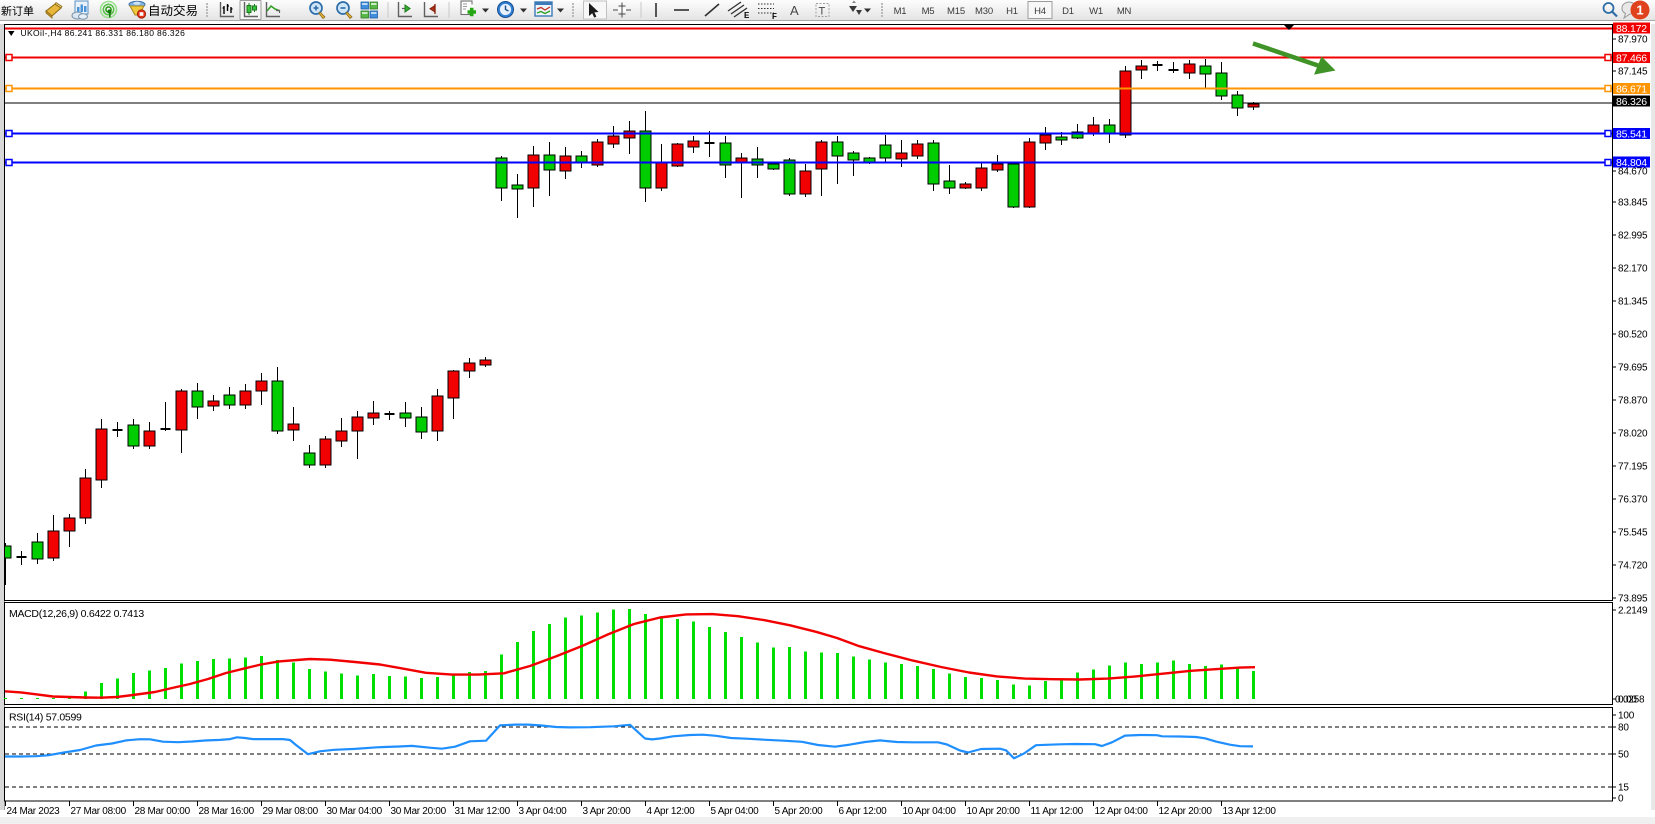 Image resolution: width=1655 pixels, height=824 pixels. Describe the element at coordinates (930, 811) in the screenshot. I see `svg-text: 10 Apr 04:00` at that location.